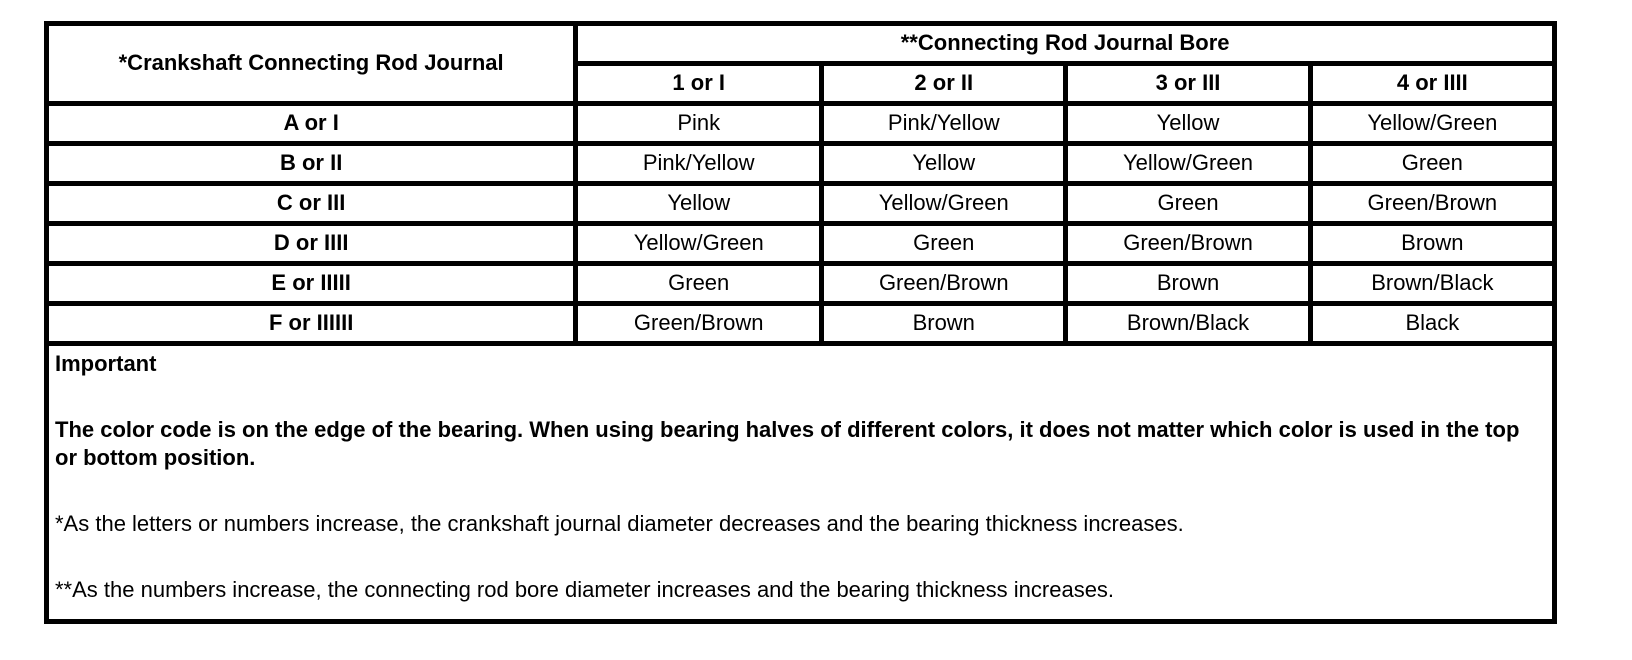  I want to click on row-header: E or IIIII, so click(311, 283).